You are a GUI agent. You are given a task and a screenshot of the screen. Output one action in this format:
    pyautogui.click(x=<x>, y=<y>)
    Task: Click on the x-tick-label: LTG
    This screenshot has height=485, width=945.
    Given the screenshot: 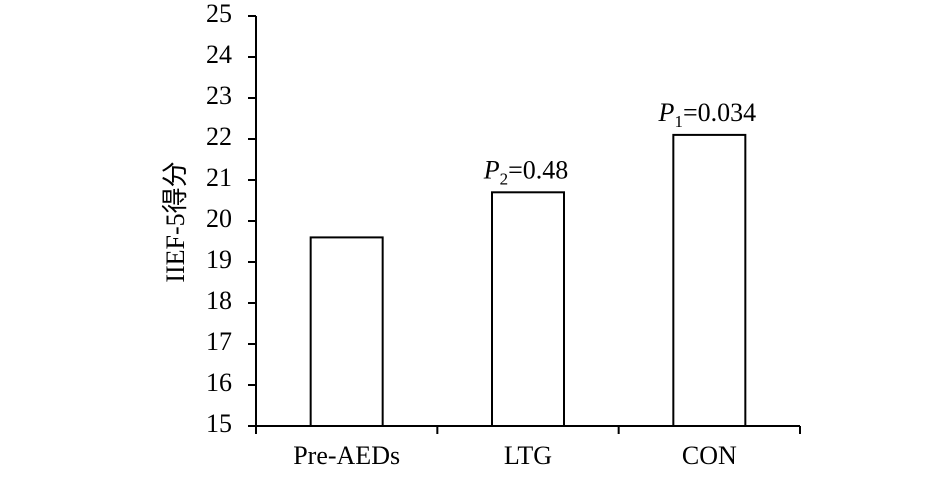 What is the action you would take?
    pyautogui.click(x=528, y=455)
    